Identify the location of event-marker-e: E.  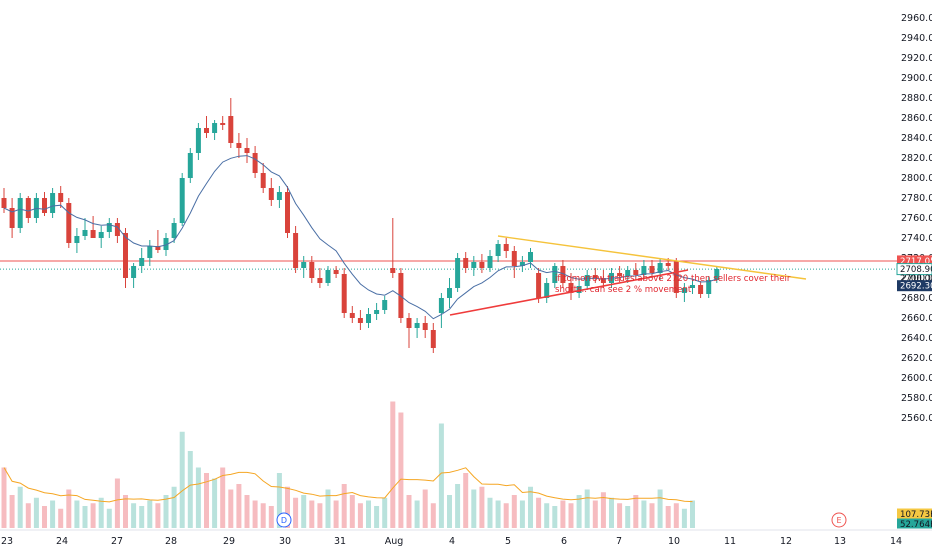
(839, 520).